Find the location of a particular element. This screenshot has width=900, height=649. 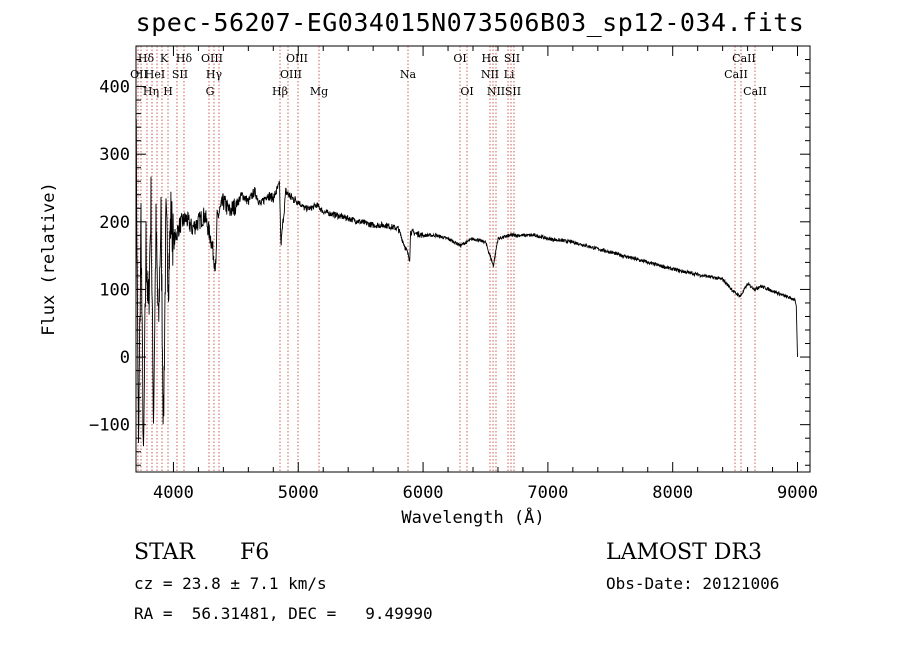

y-tick-label: −100 is located at coordinates (109, 426).